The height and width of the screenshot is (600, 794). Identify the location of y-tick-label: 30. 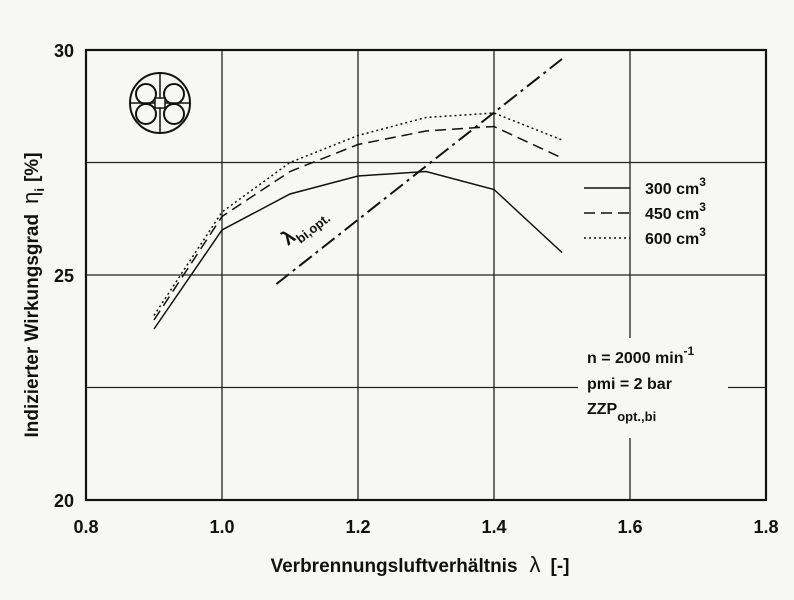
(64, 51).